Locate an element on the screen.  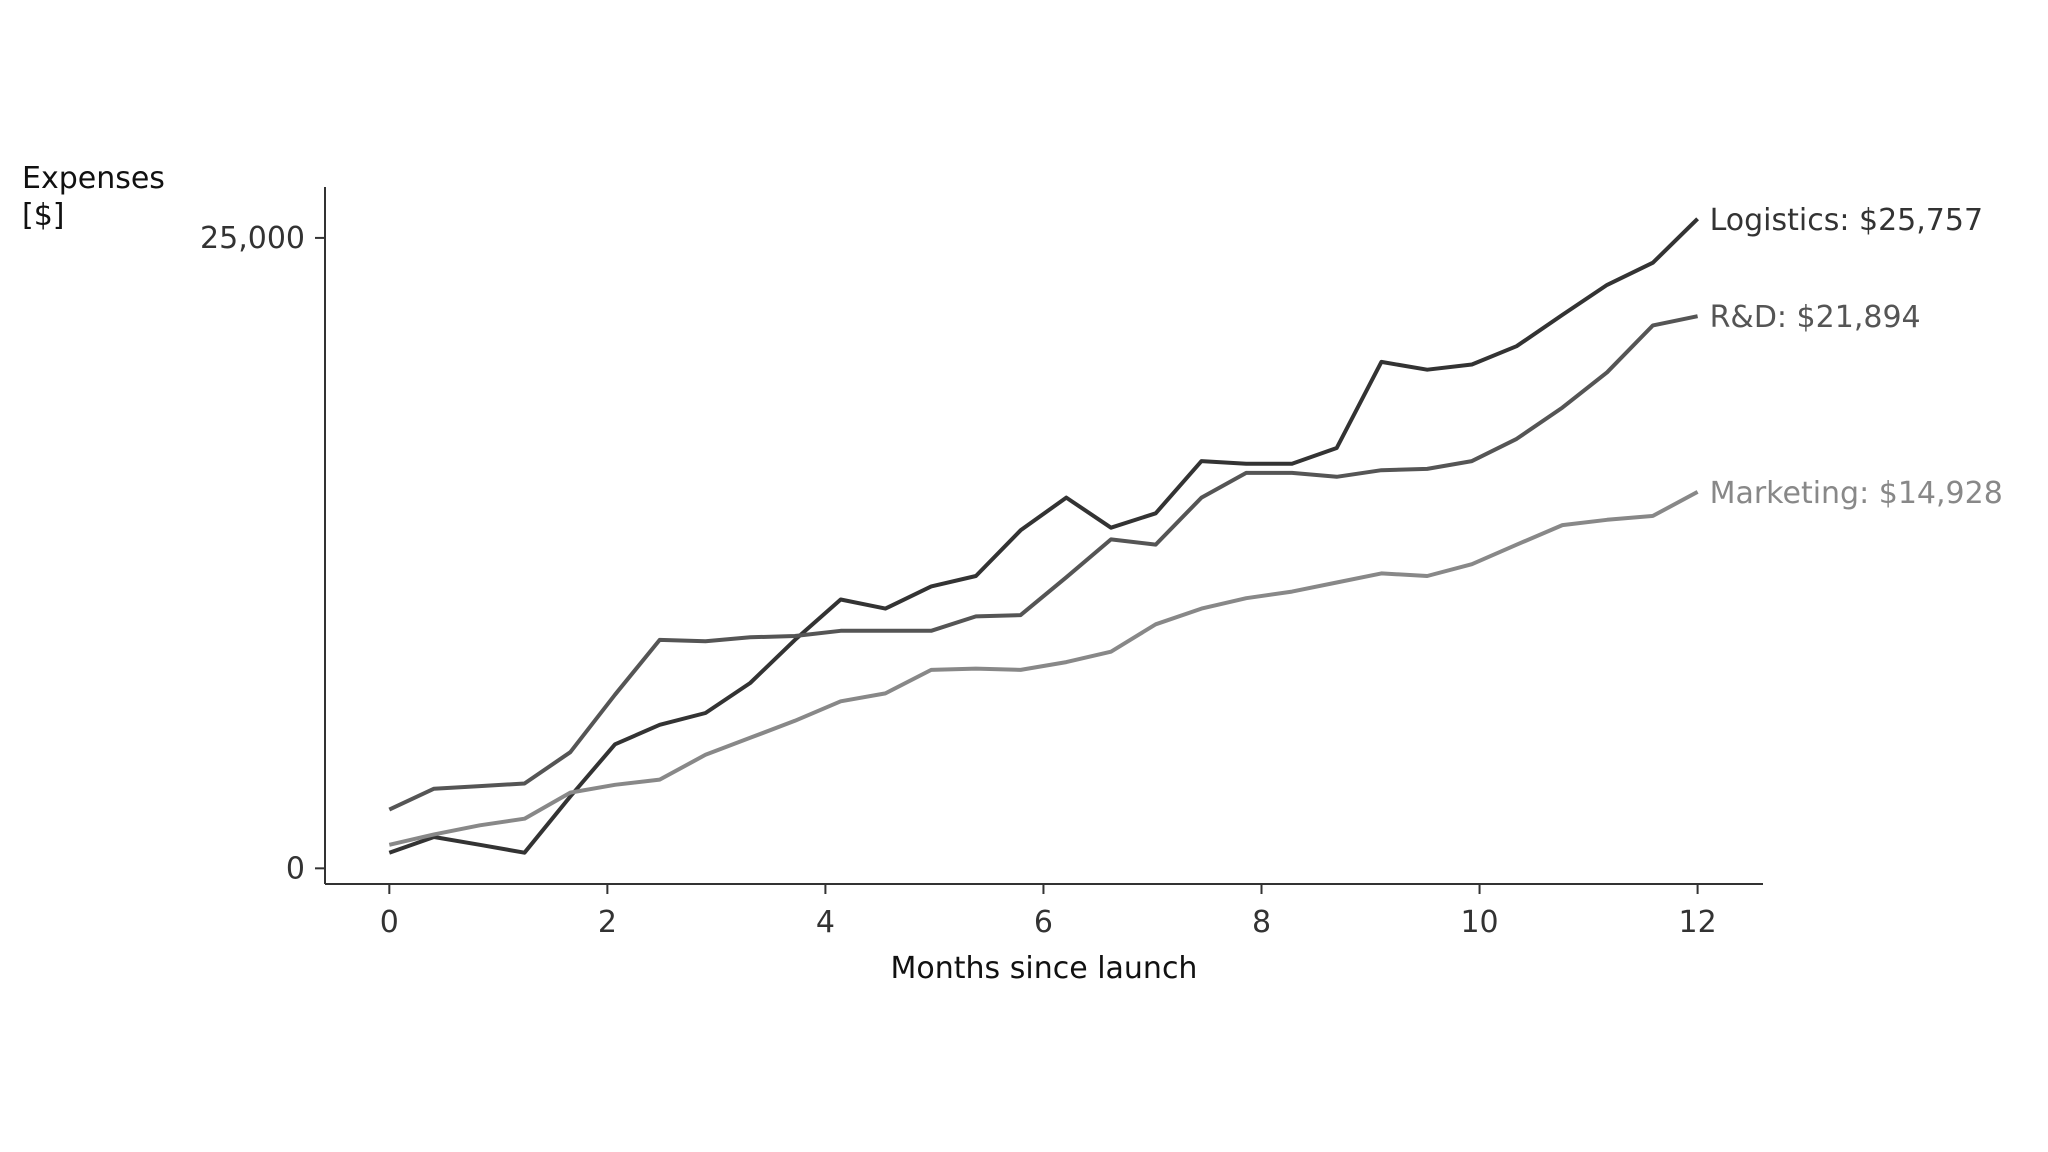
x-tick-label: 0 is located at coordinates (389, 922).